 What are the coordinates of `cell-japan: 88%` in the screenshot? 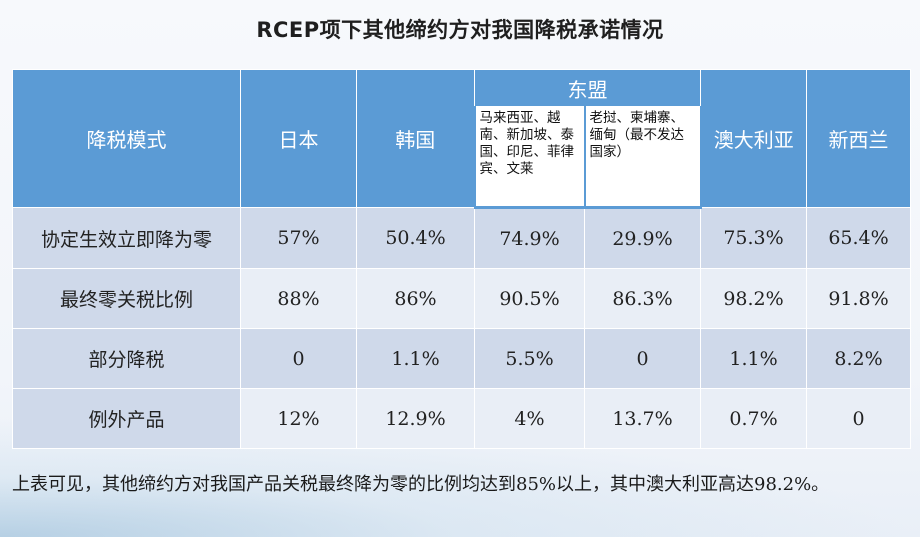 It's located at (298, 298).